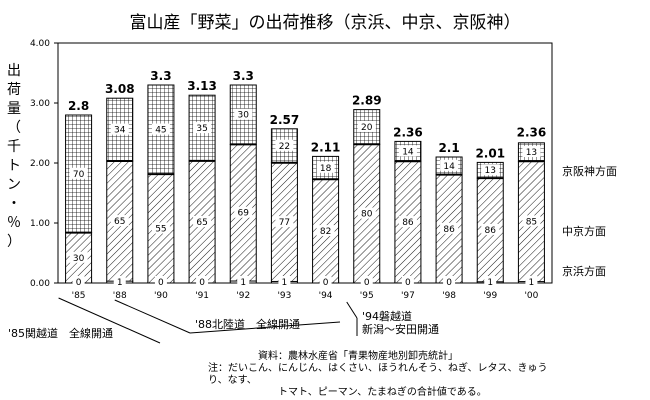  I want to click on segment-label: 77, so click(284, 223).